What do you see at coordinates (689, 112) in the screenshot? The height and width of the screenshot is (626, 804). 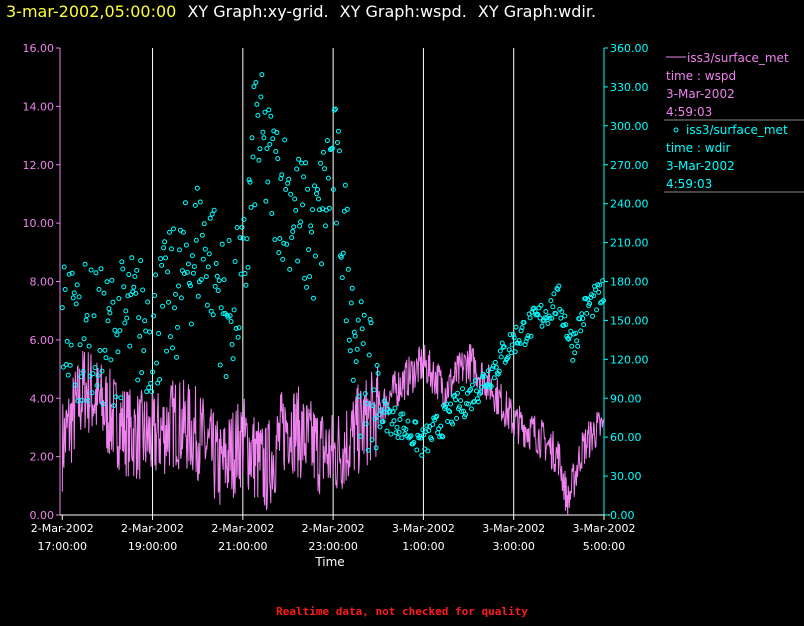 I see `legend-wspd-time: 4:59:03` at bounding box center [689, 112].